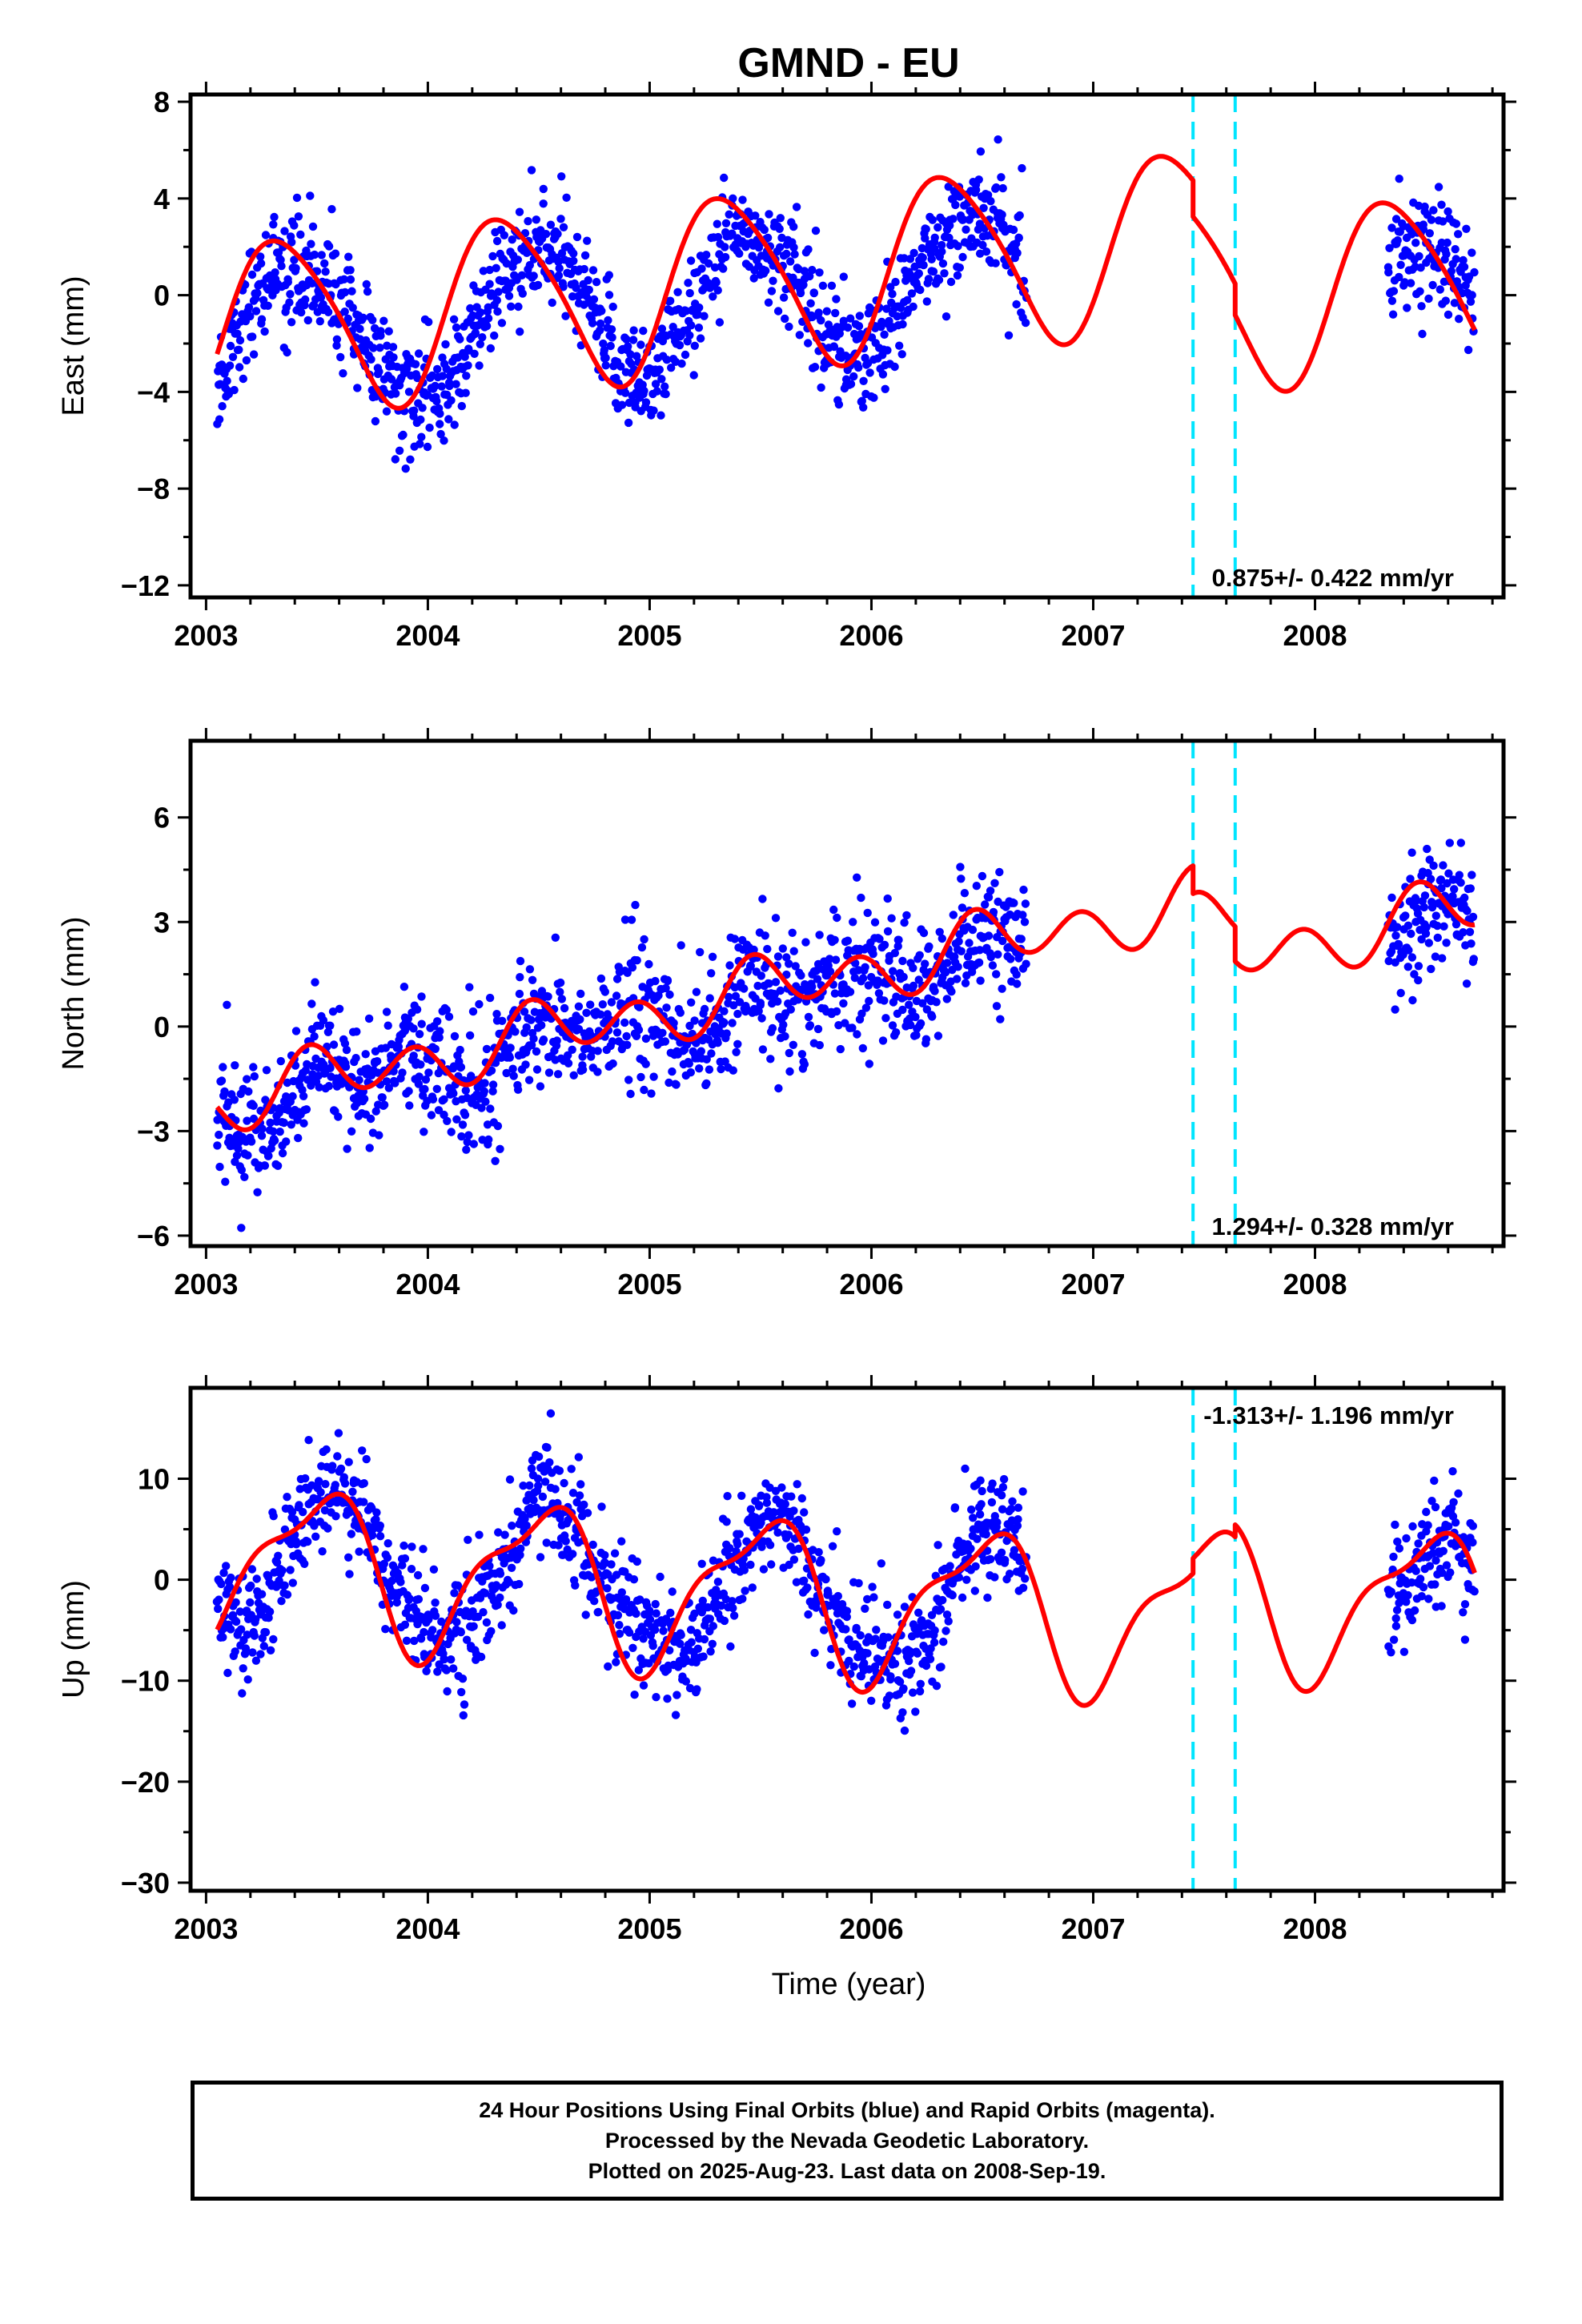  I want to click on y-tick-label: 3, so click(162, 922).